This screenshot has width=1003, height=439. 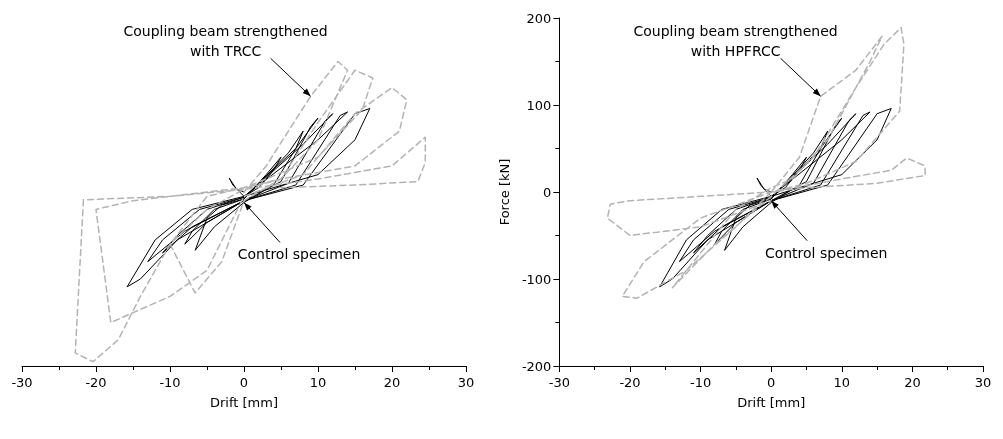 What do you see at coordinates (536, 279) in the screenshot?
I see `y-tick-label: -100` at bounding box center [536, 279].